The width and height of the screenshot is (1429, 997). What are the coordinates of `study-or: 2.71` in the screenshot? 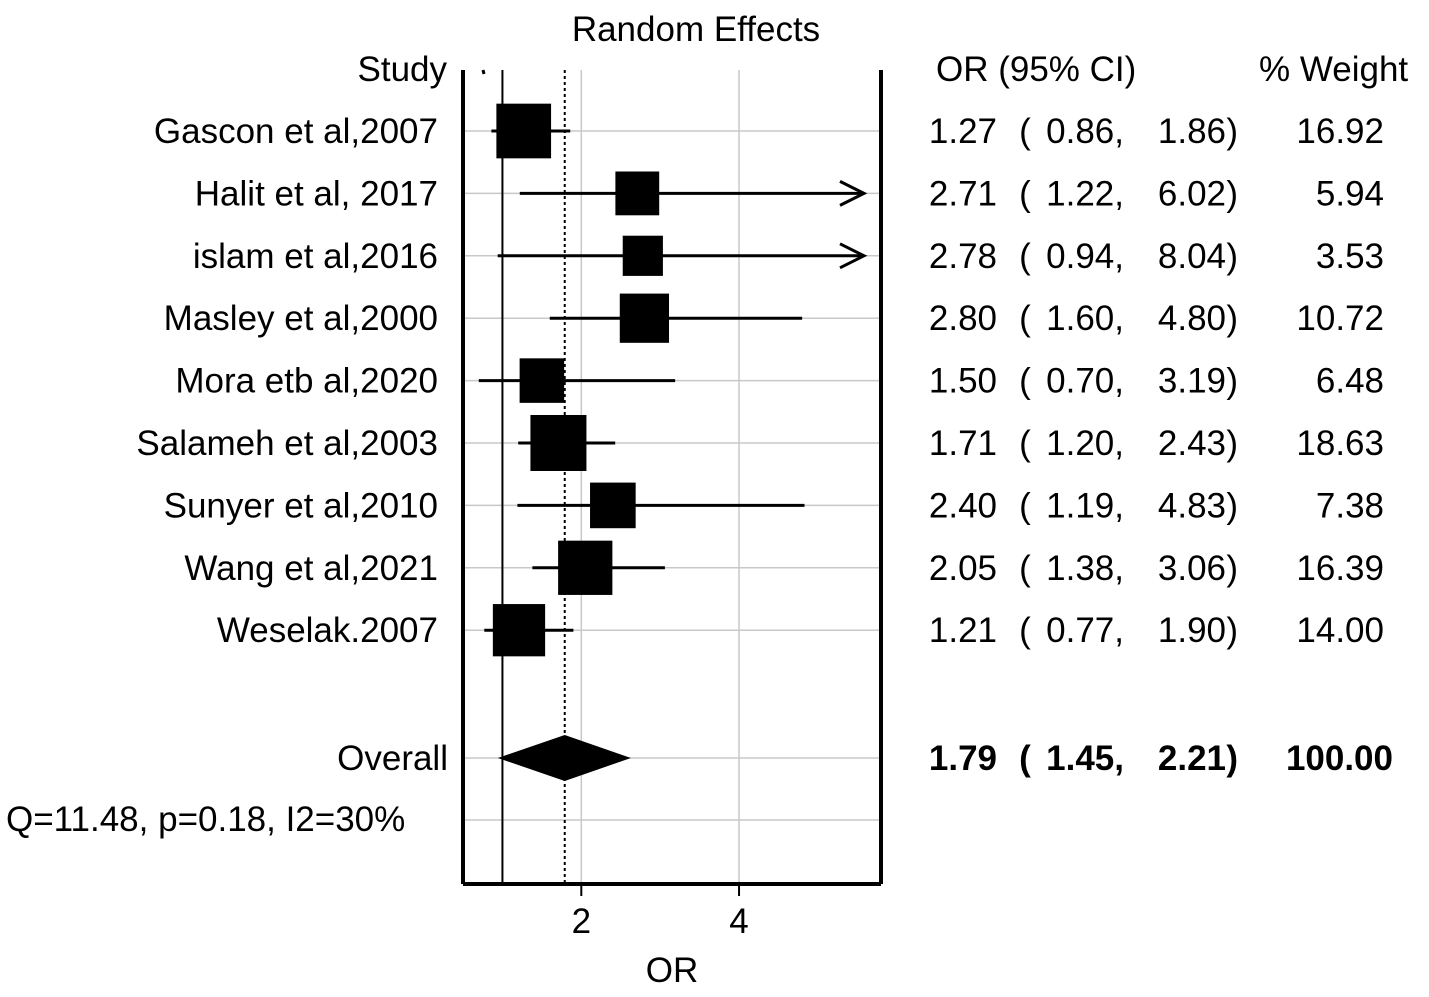 It's located at (963, 193).